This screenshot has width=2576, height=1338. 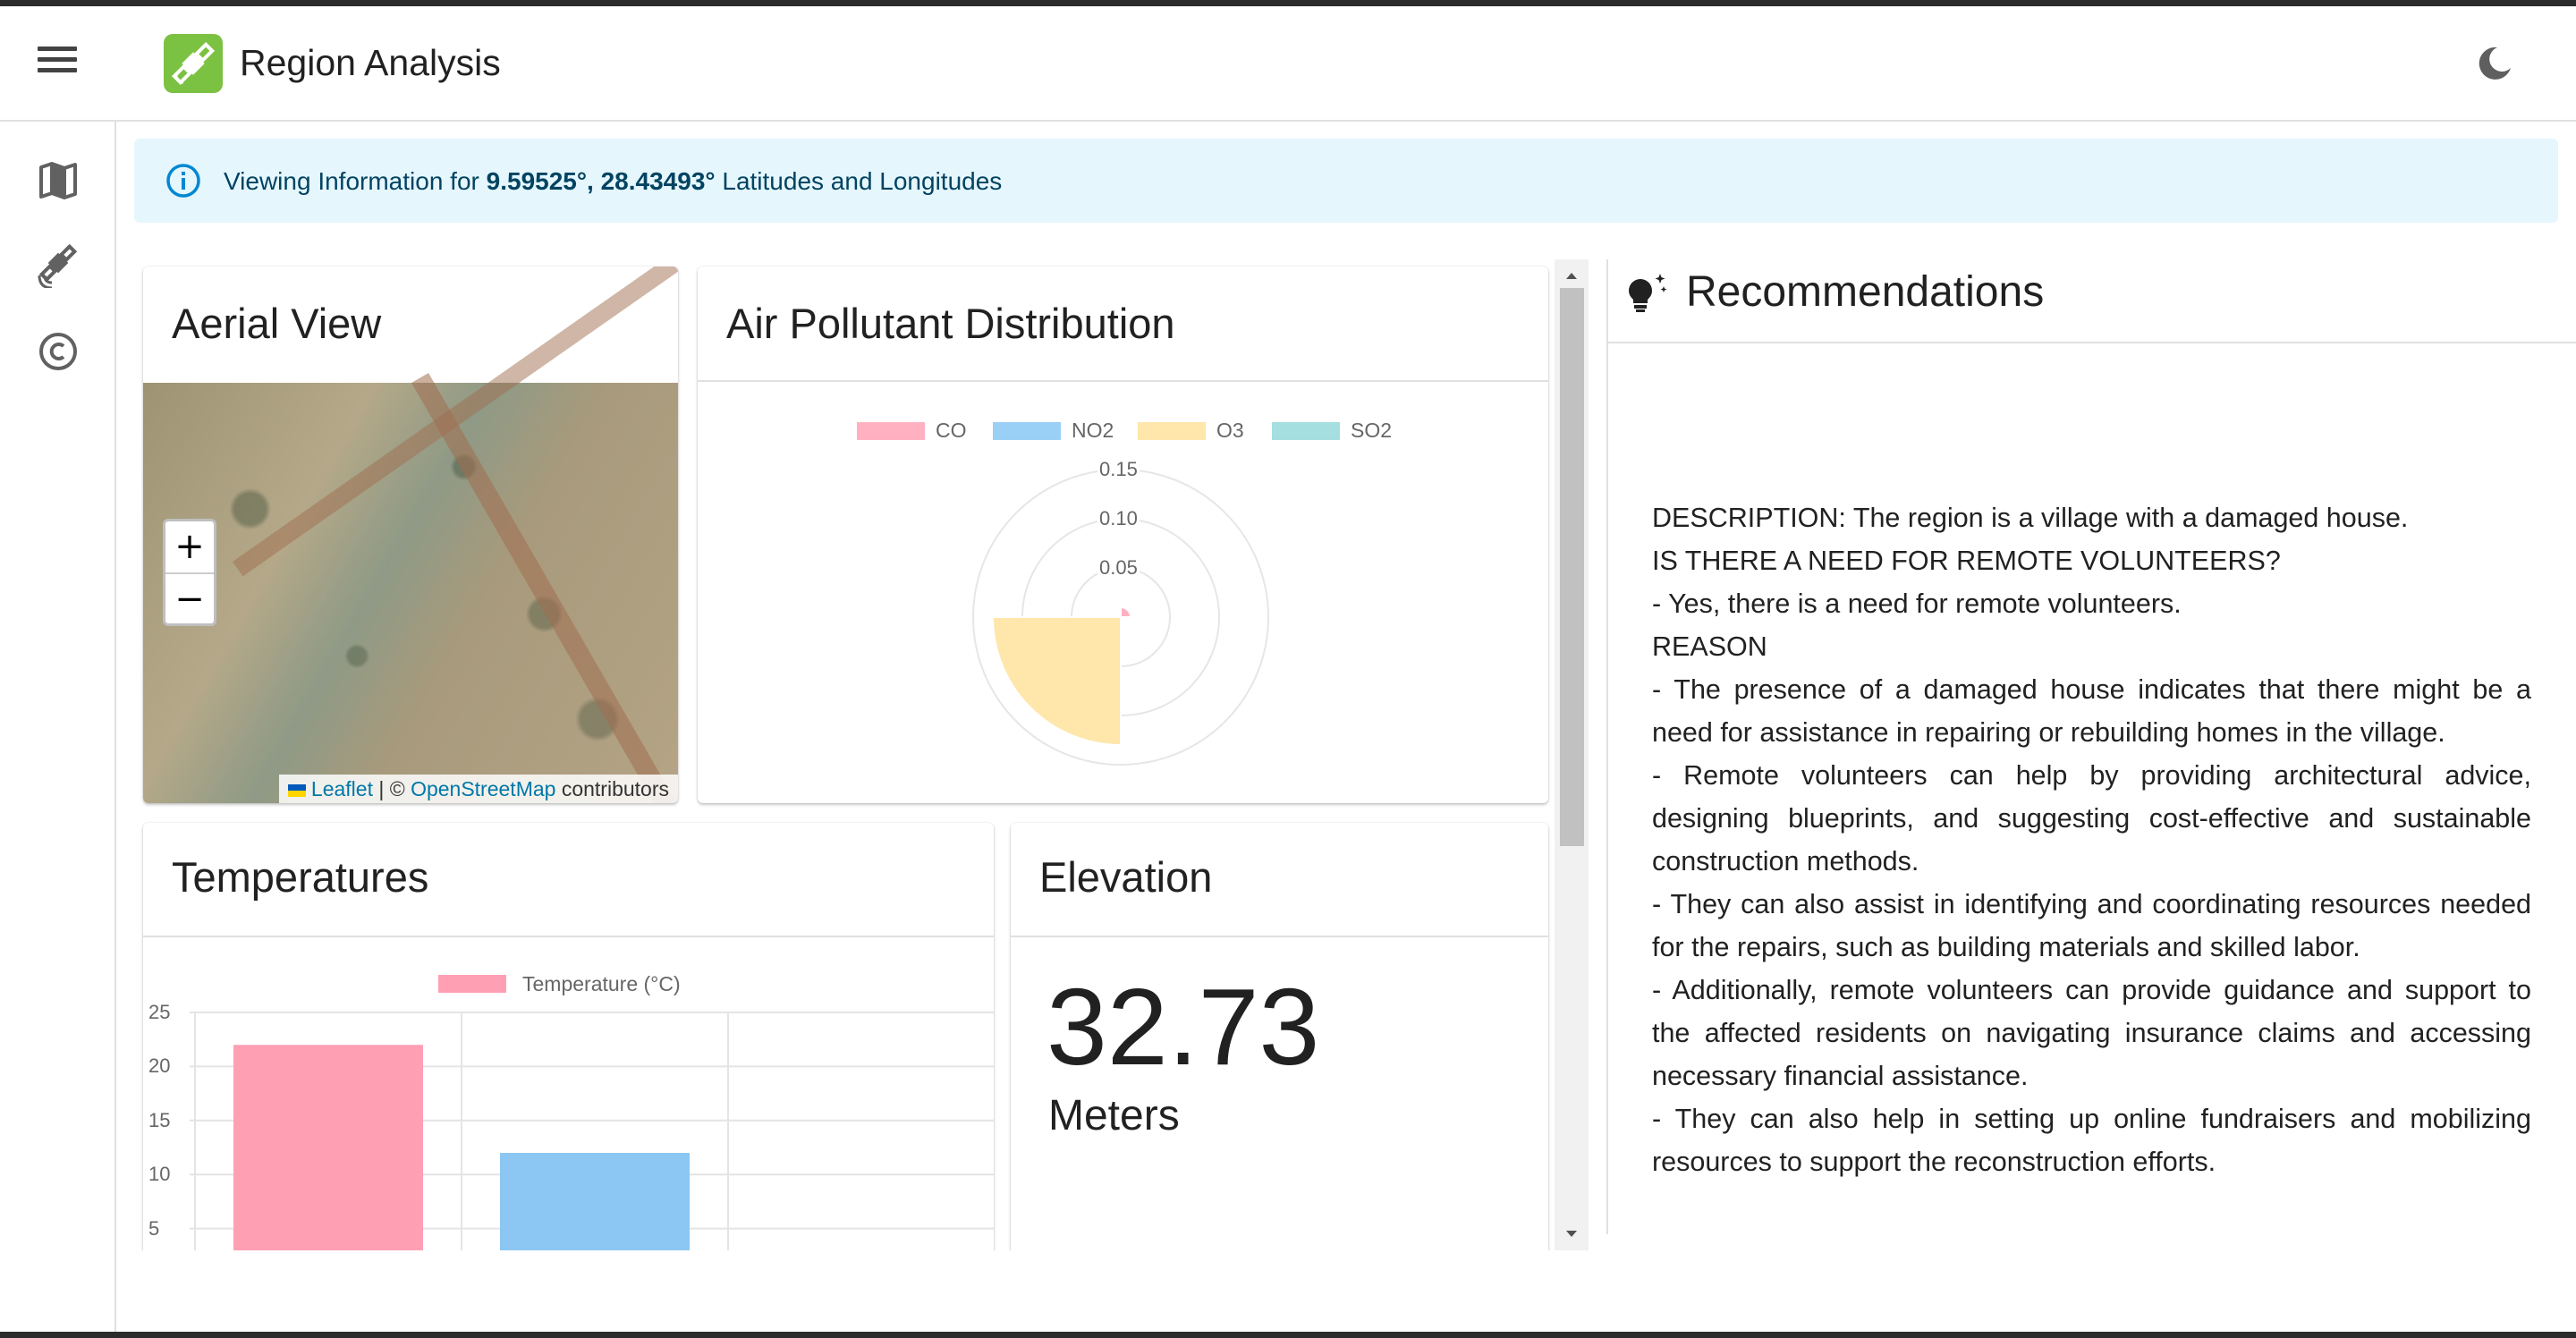 I want to click on copyright-icon, so click(x=58, y=351).